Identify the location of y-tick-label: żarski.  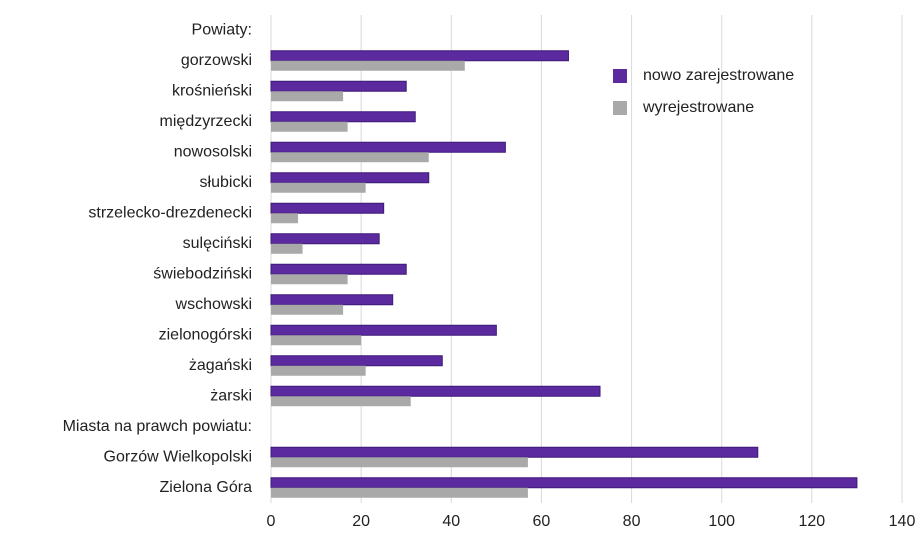
(231, 395).